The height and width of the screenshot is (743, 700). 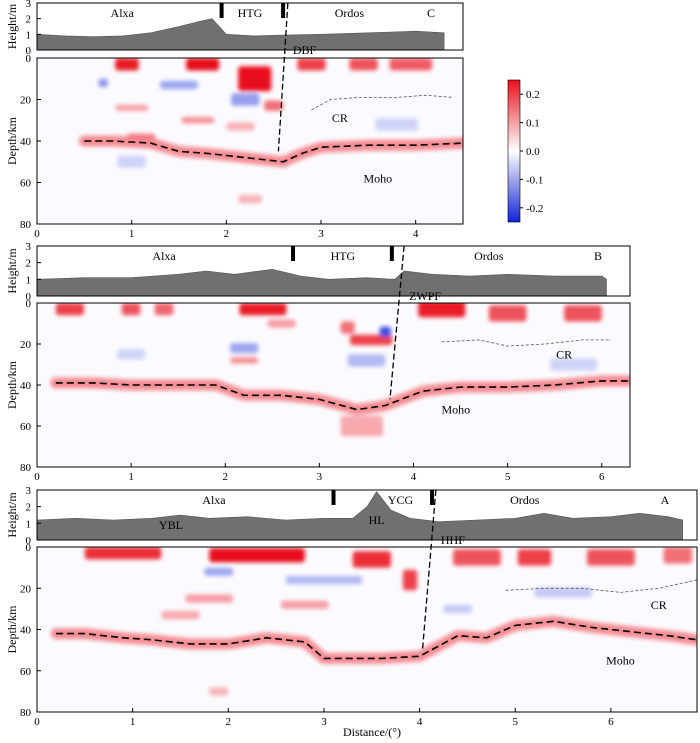 What do you see at coordinates (29, 5) in the screenshot?
I see `height-tick-label: 3` at bounding box center [29, 5].